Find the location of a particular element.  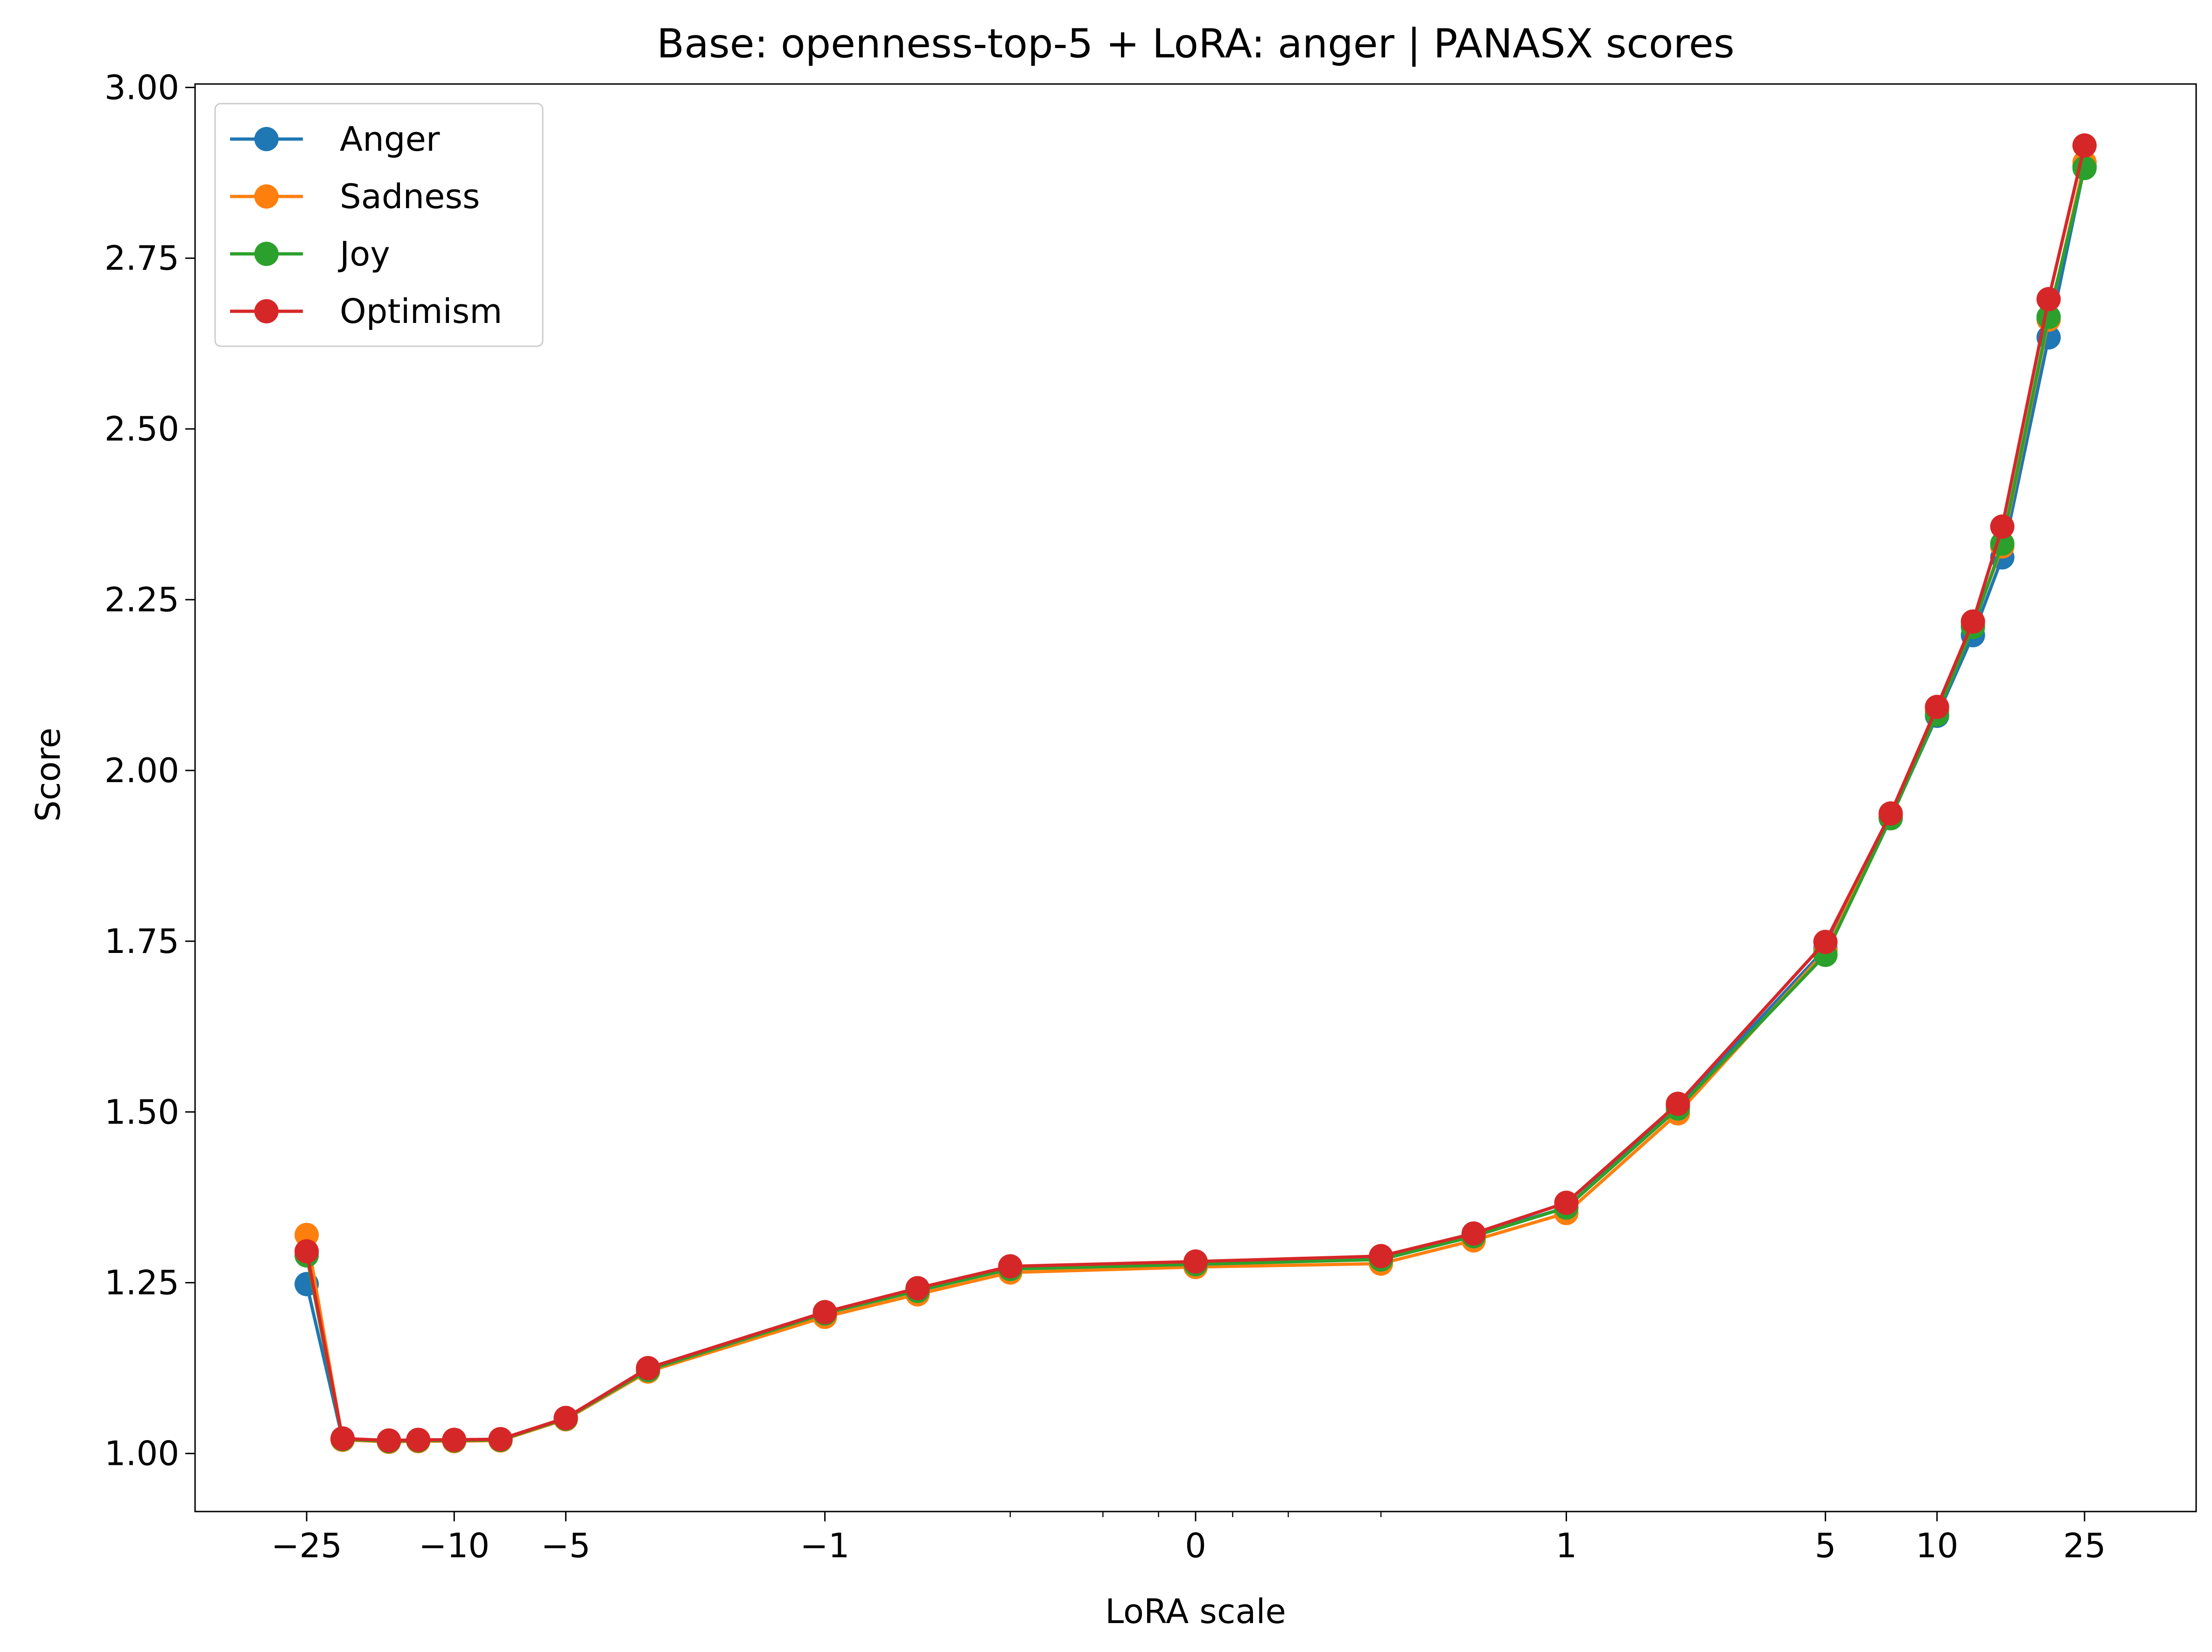

y-tick-label: 2.50 is located at coordinates (142, 428).